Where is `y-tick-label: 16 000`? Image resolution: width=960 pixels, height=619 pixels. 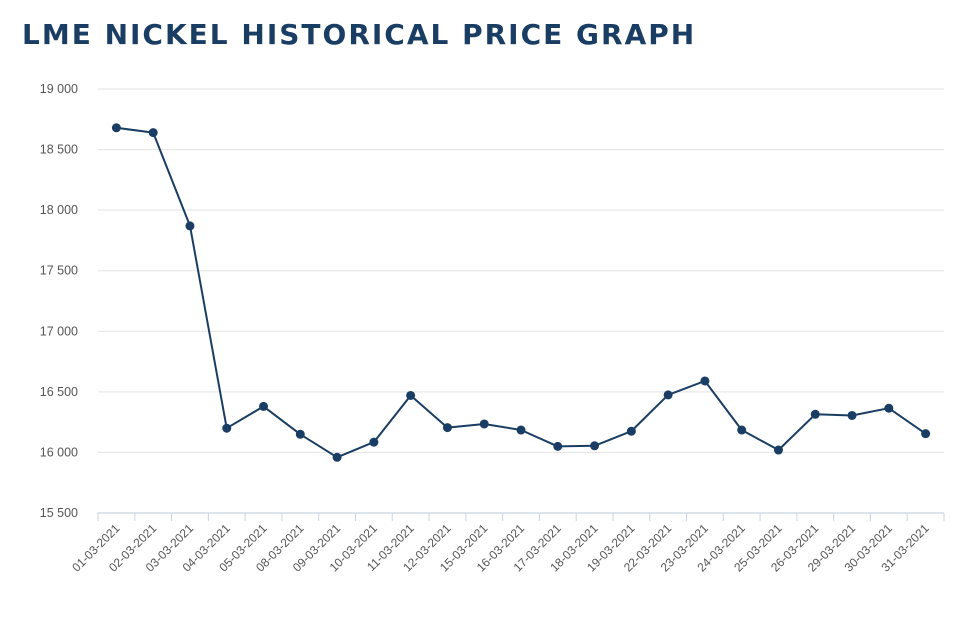 y-tick-label: 16 000 is located at coordinates (59, 452).